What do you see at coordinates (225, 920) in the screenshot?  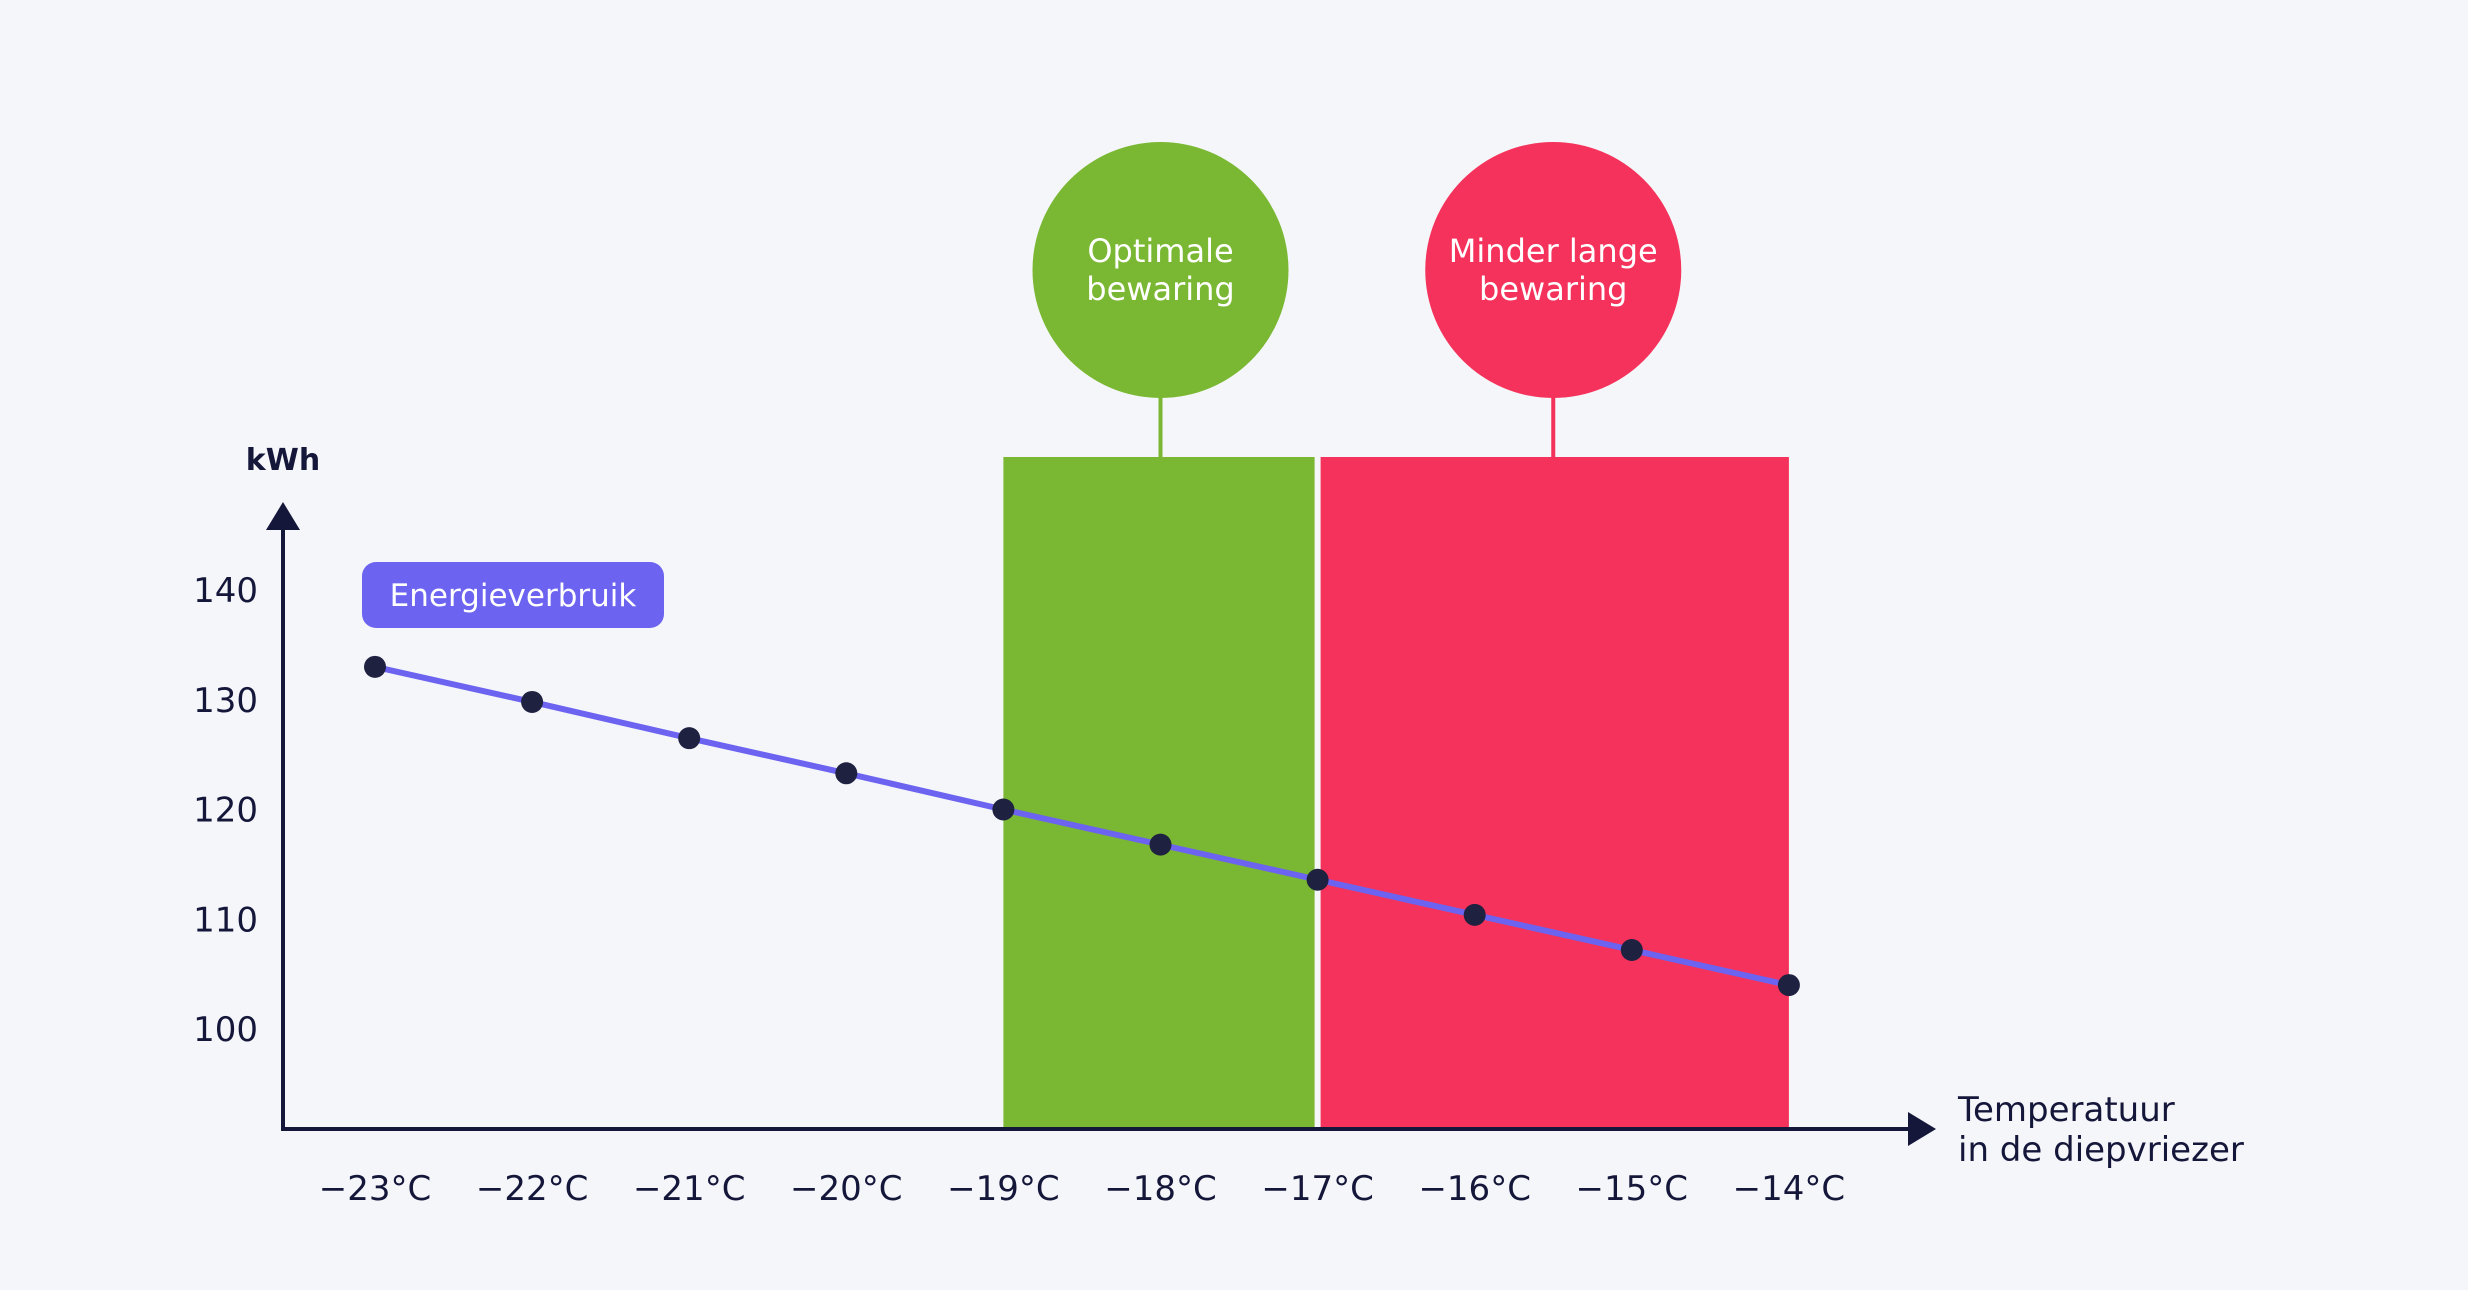 I see `y-tick-label: 110` at bounding box center [225, 920].